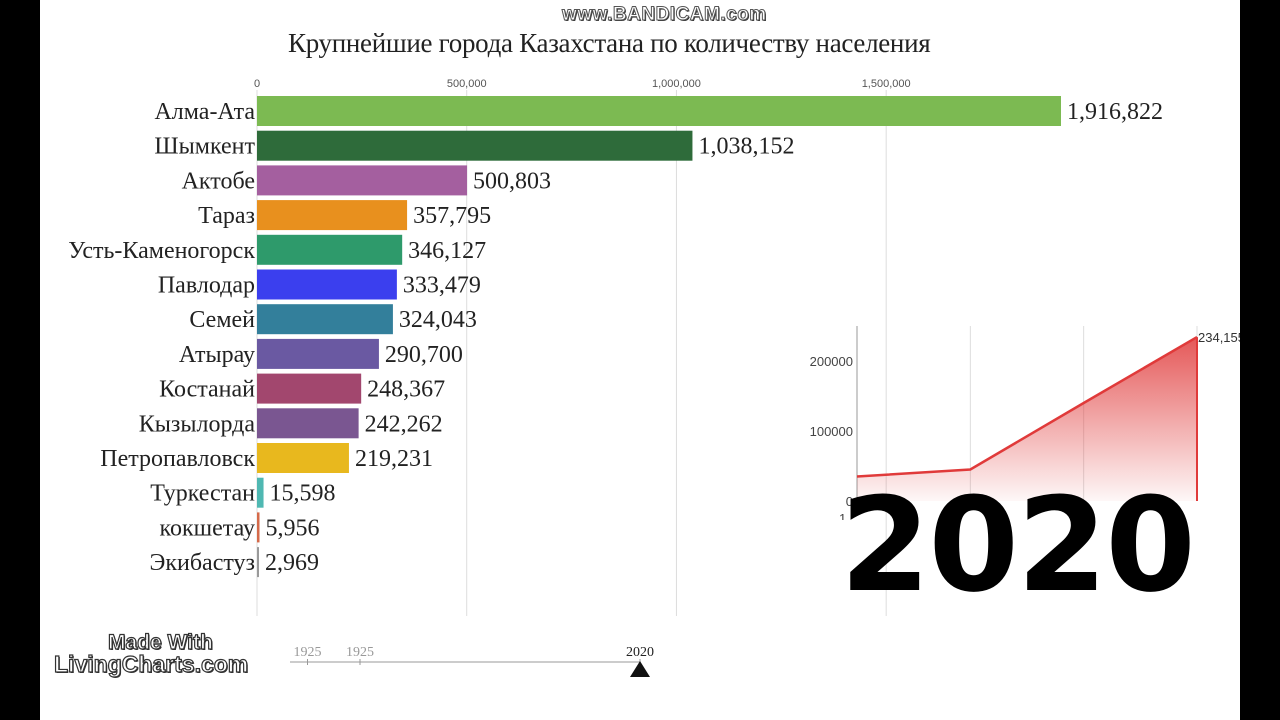 The width and height of the screenshot is (1280, 720). I want to click on timeline-slider: 1925 1925 2020, so click(490, 662).